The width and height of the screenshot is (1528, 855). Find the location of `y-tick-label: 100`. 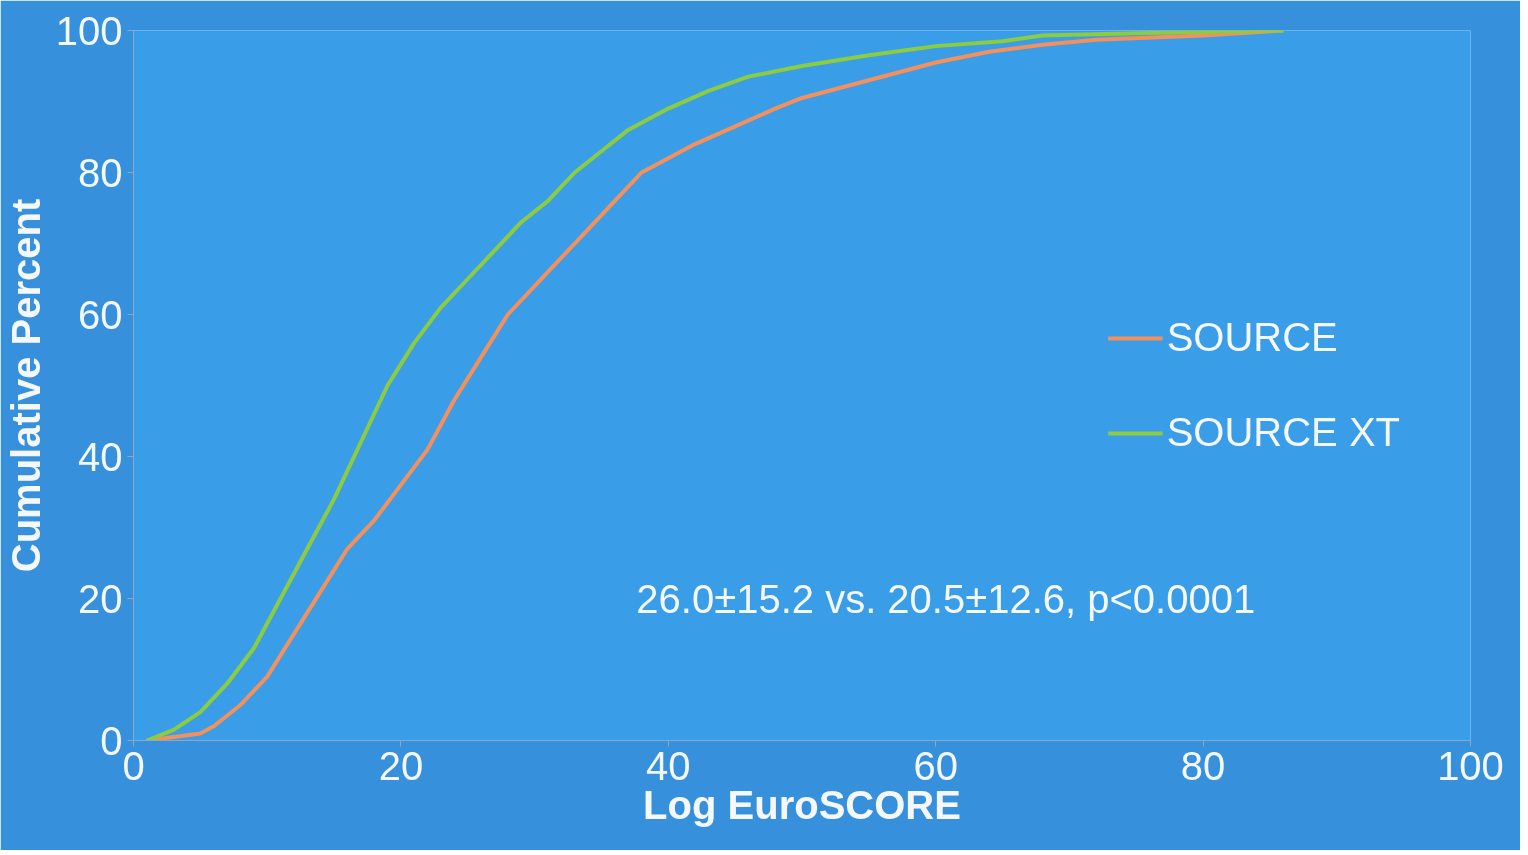

y-tick-label: 100 is located at coordinates (89, 30).